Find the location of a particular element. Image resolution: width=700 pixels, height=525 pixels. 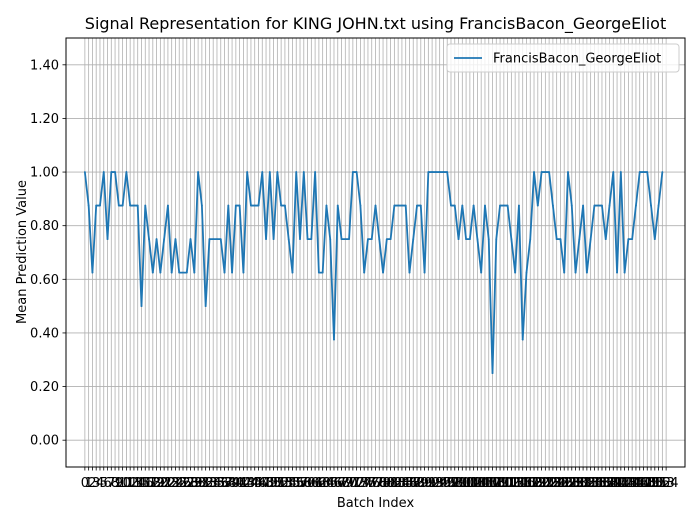

x-tick-label: 8 is located at coordinates (115, 483).